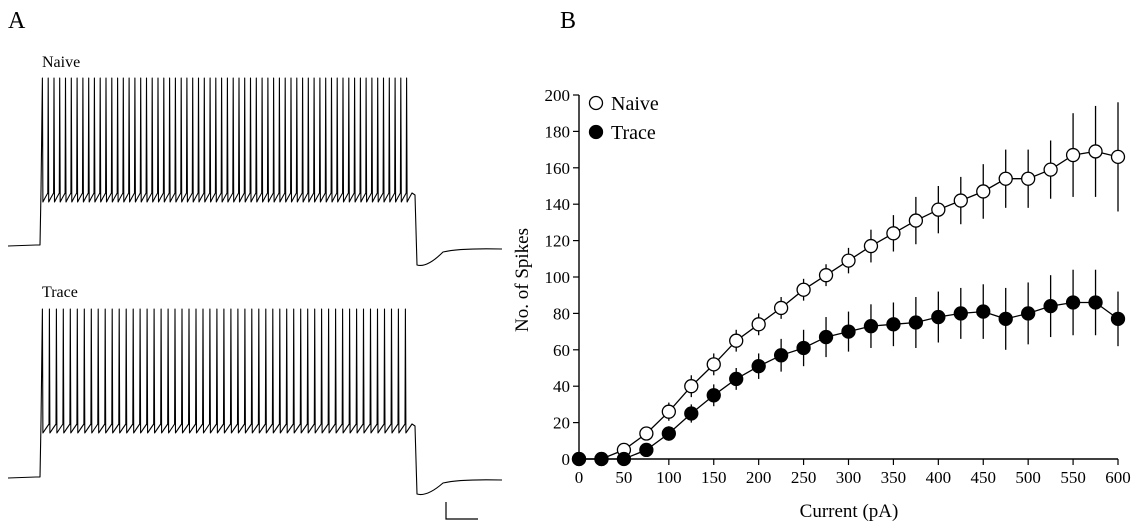 The height and width of the screenshot is (526, 1137). I want to click on x-tick-label: 300, so click(849, 477).